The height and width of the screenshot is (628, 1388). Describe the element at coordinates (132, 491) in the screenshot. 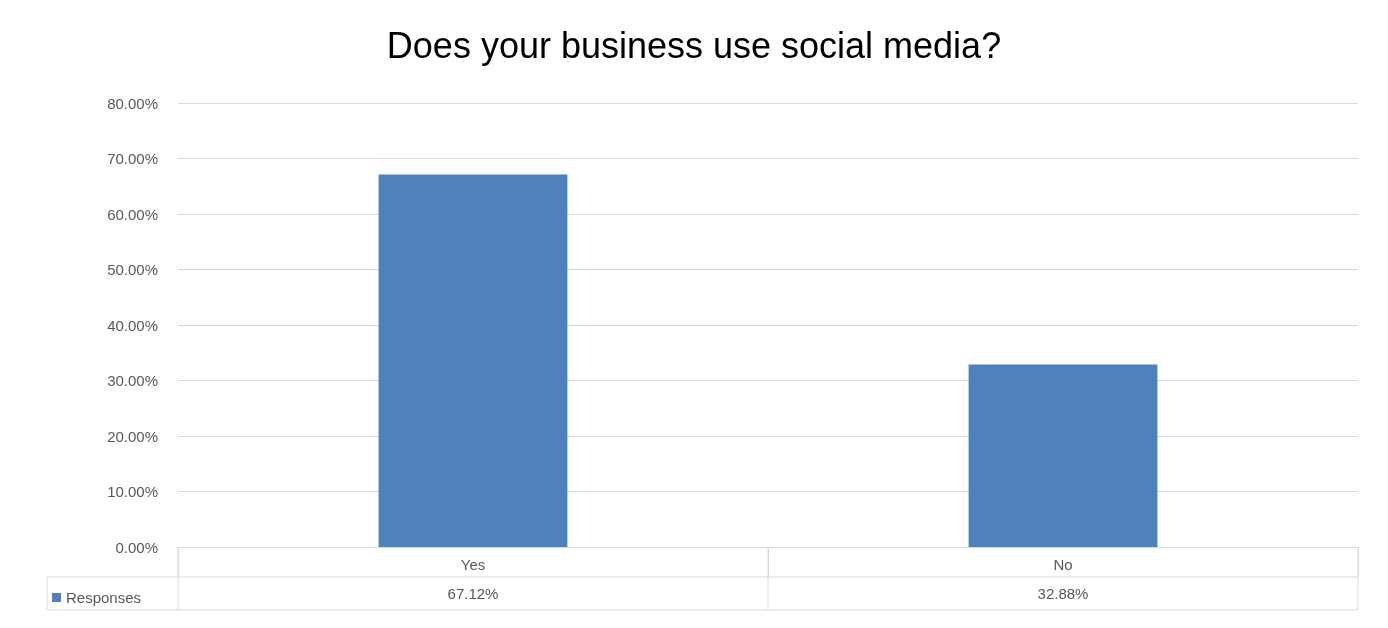

I see `y-tick-label: 10.00%` at that location.